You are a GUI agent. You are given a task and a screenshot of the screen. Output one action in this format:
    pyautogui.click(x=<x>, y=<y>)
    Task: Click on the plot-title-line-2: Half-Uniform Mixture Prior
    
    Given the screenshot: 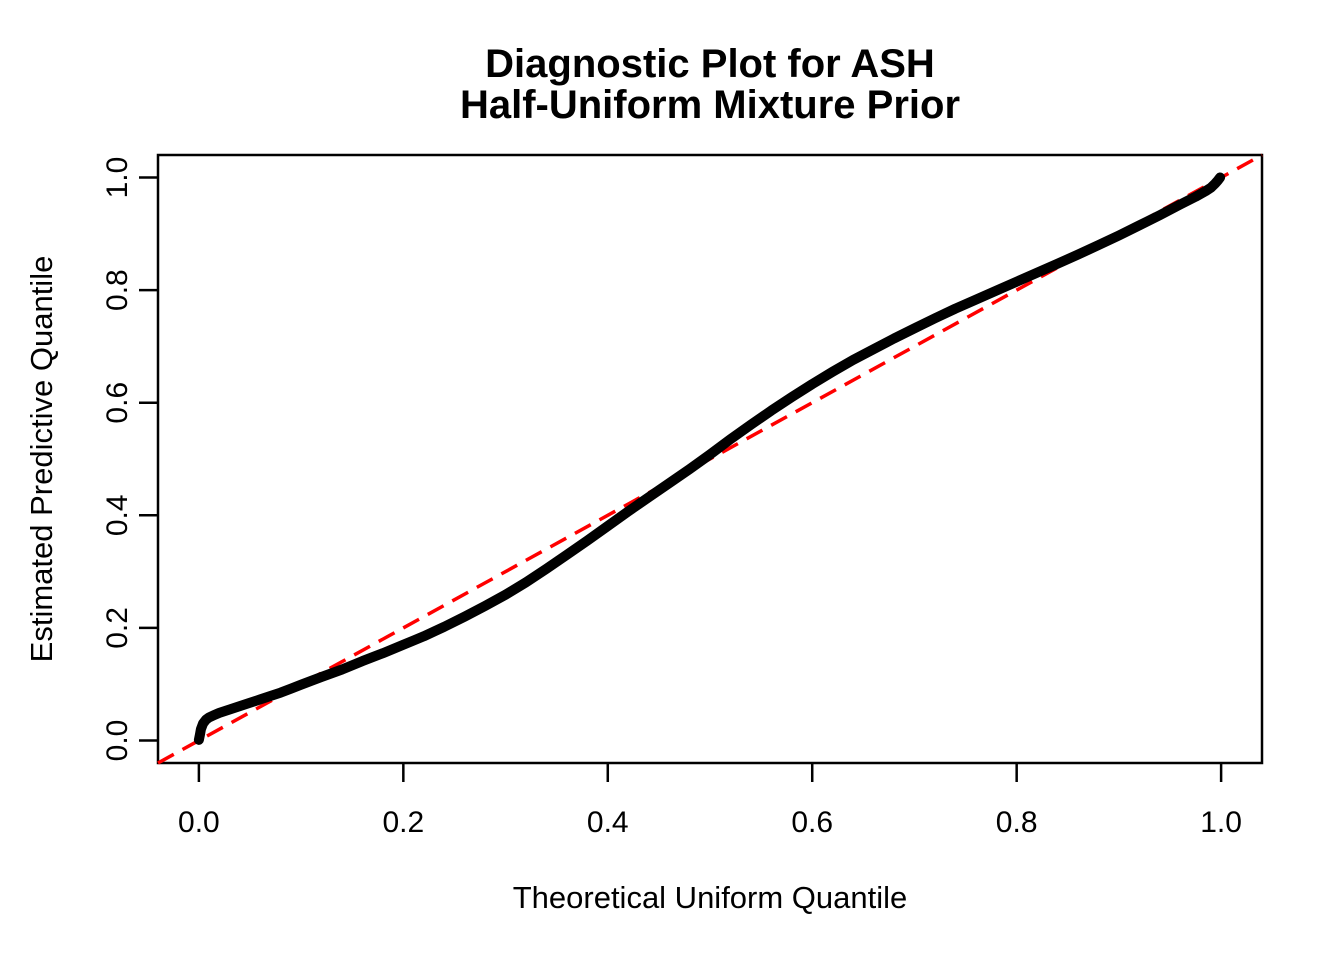 What is the action you would take?
    pyautogui.click(x=710, y=105)
    